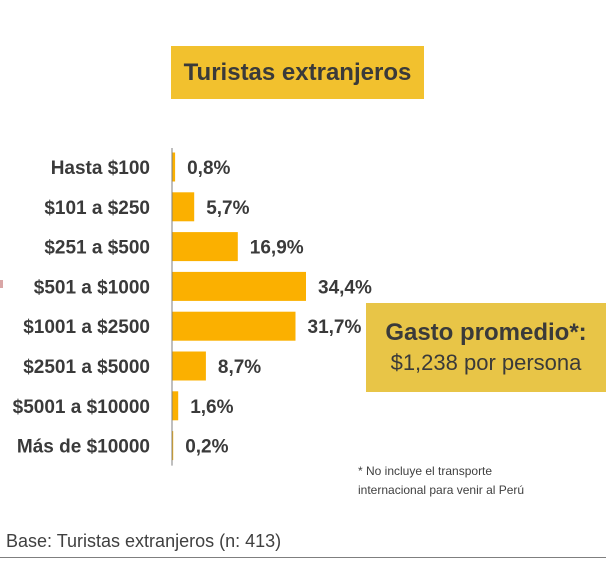 Image resolution: width=606 pixels, height=561 pixels. I want to click on value-label-6: 1,6%, so click(211, 407).